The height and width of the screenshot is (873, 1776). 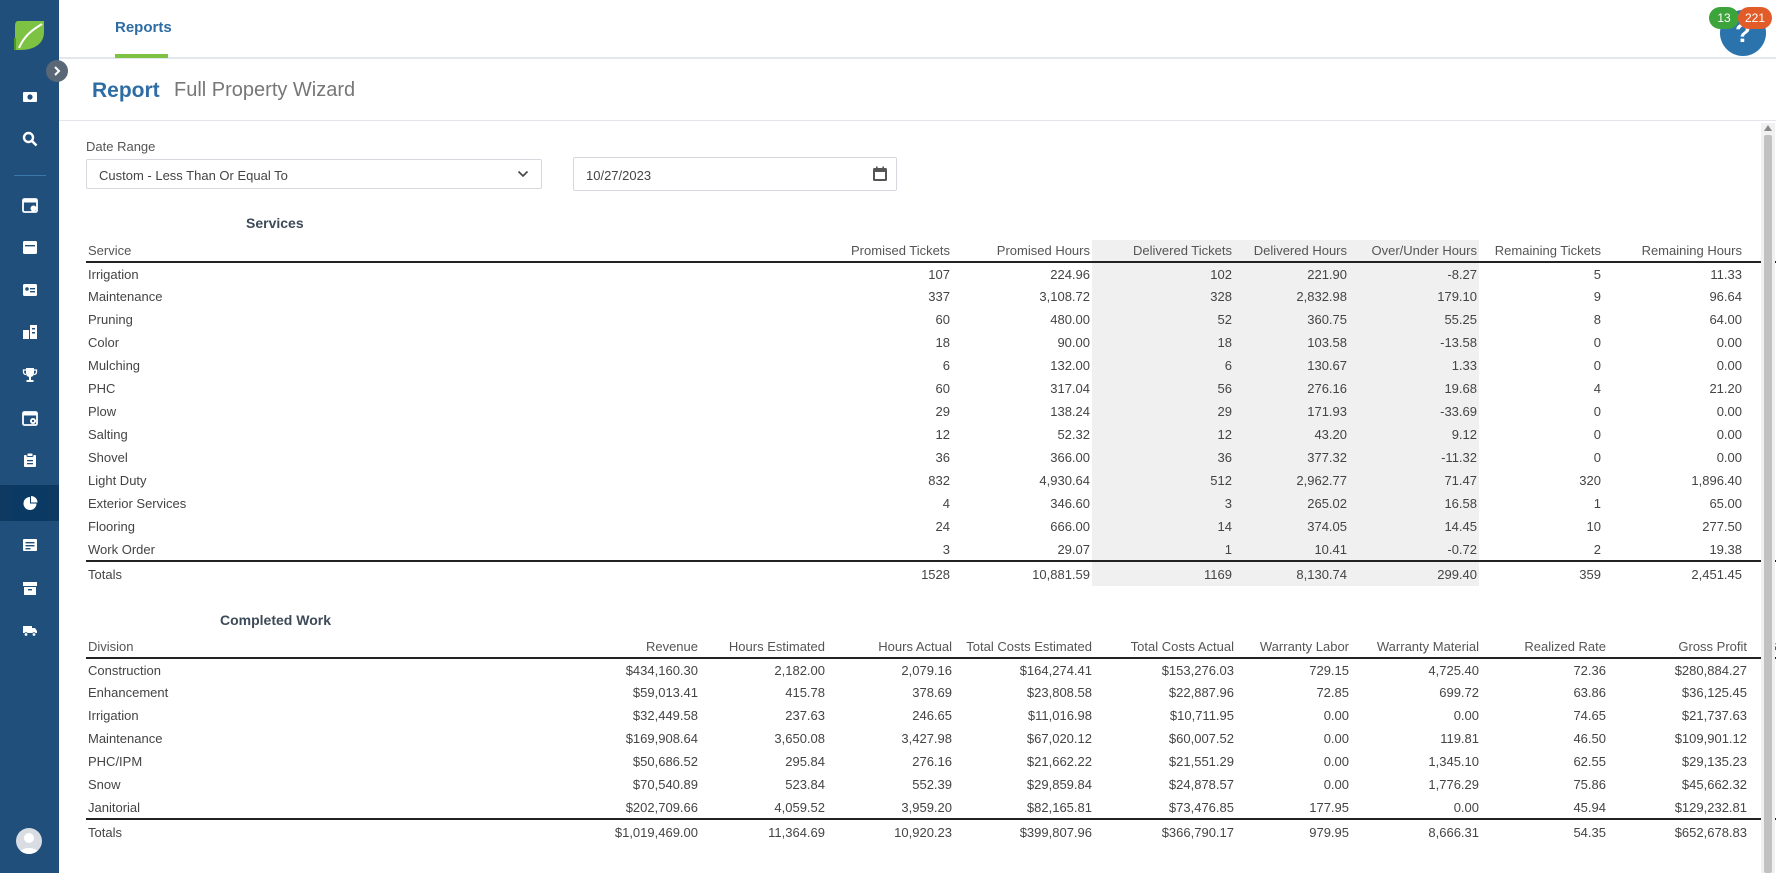 What do you see at coordinates (121, 549) in the screenshot?
I see `table-cell: Work Order` at bounding box center [121, 549].